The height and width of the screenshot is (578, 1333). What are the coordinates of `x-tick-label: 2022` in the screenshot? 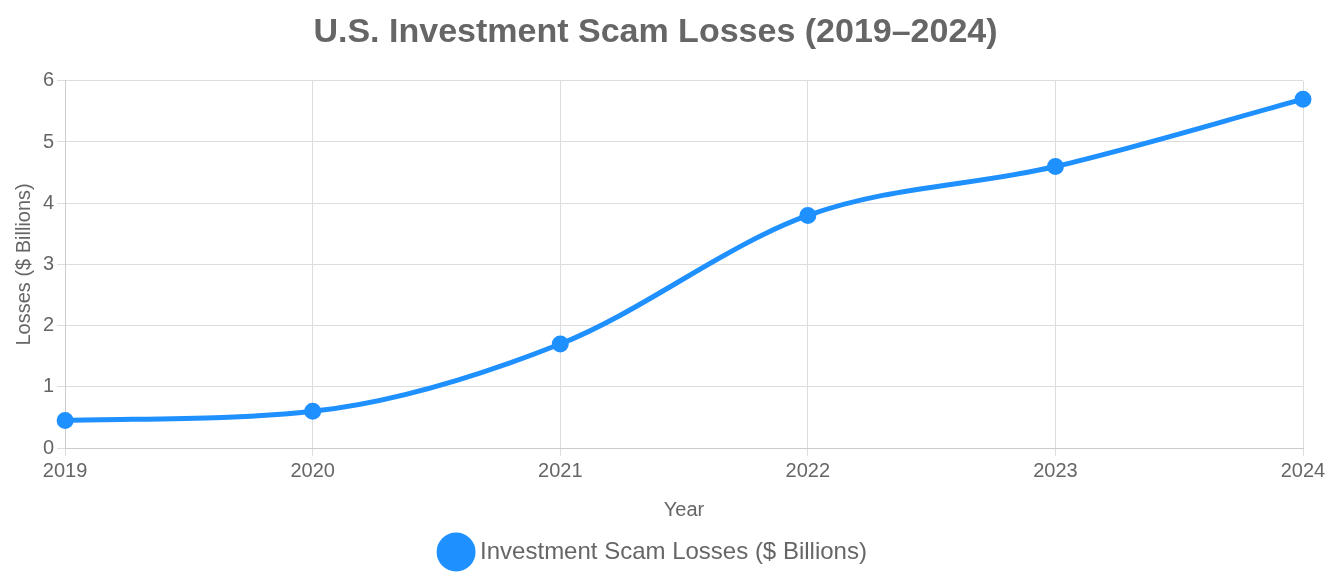 It's located at (808, 469).